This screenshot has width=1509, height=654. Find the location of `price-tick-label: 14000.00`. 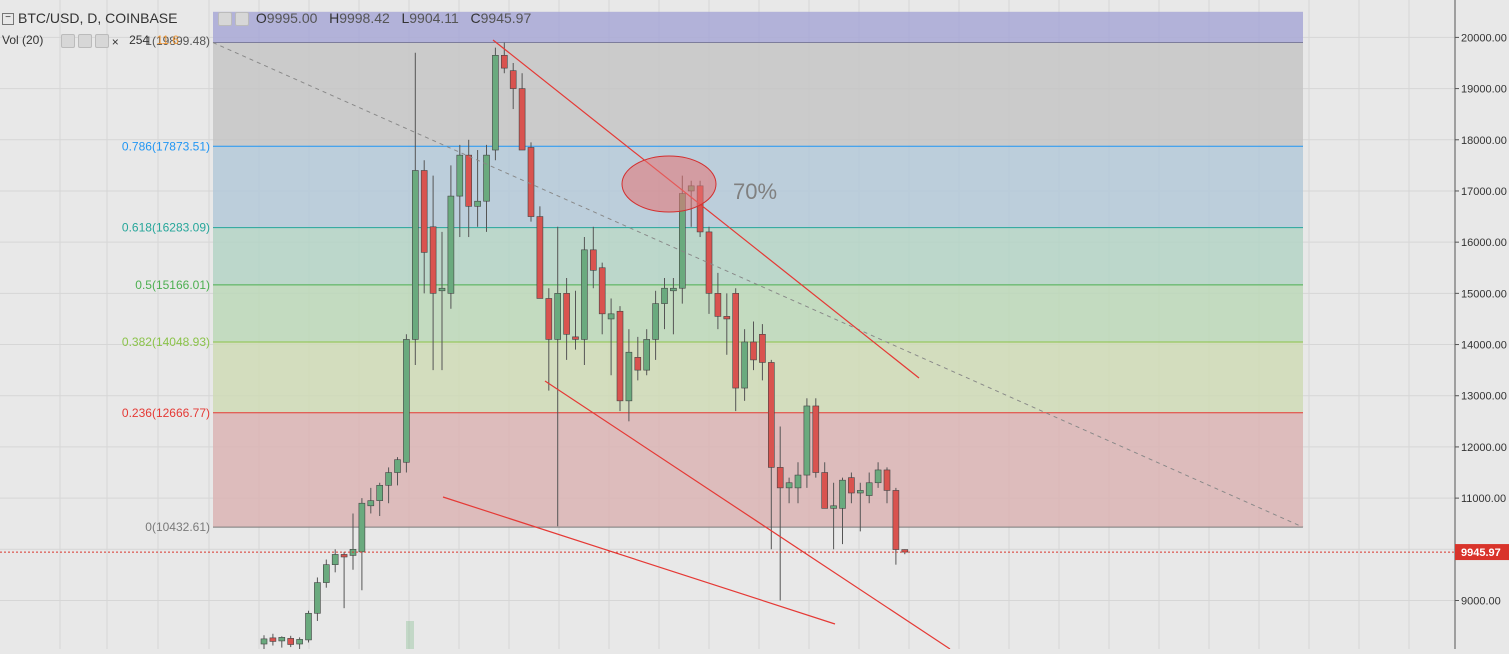

price-tick-label: 14000.00 is located at coordinates (1484, 346).